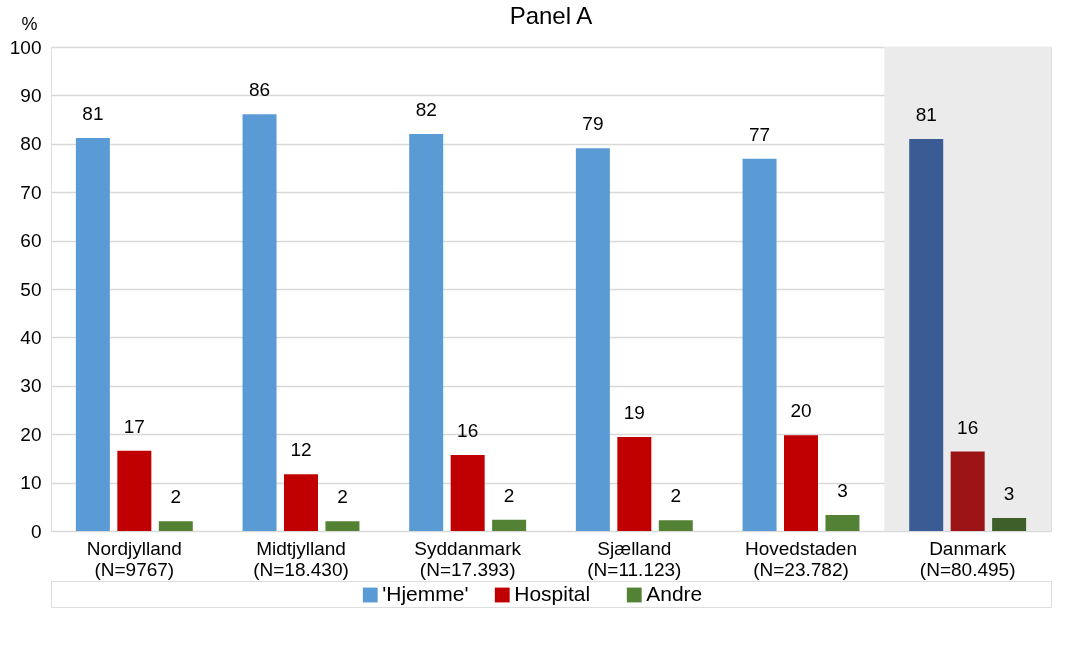 Image resolution: width=1076 pixels, height=656 pixels. Describe the element at coordinates (134, 558) in the screenshot. I see `x-tick-label: Nordjylland (N=9767)` at that location.